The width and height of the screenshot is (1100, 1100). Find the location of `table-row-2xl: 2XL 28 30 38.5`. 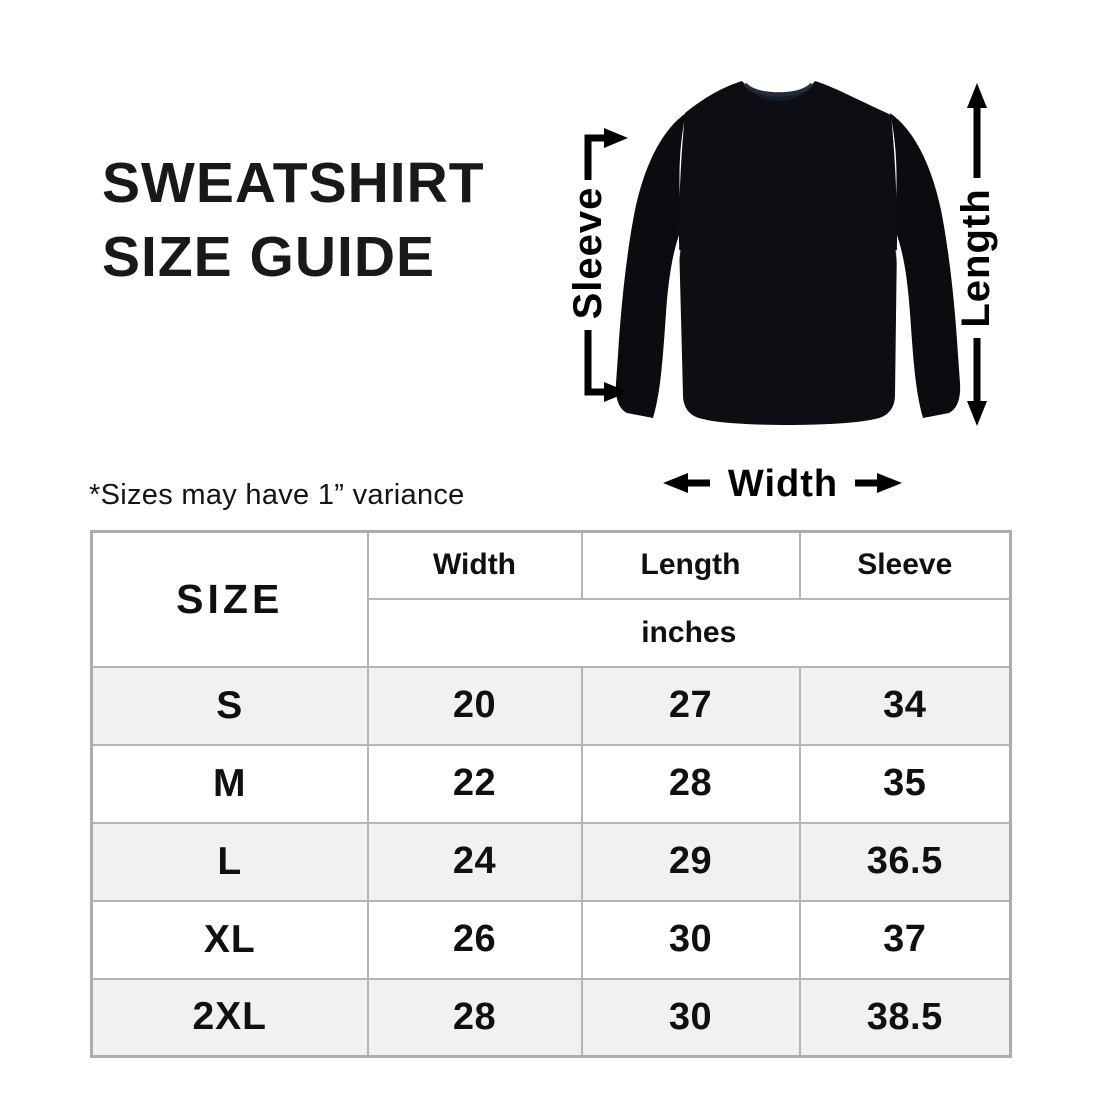

table-row-2xl: 2XL 28 30 38.5 is located at coordinates (551, 1017).